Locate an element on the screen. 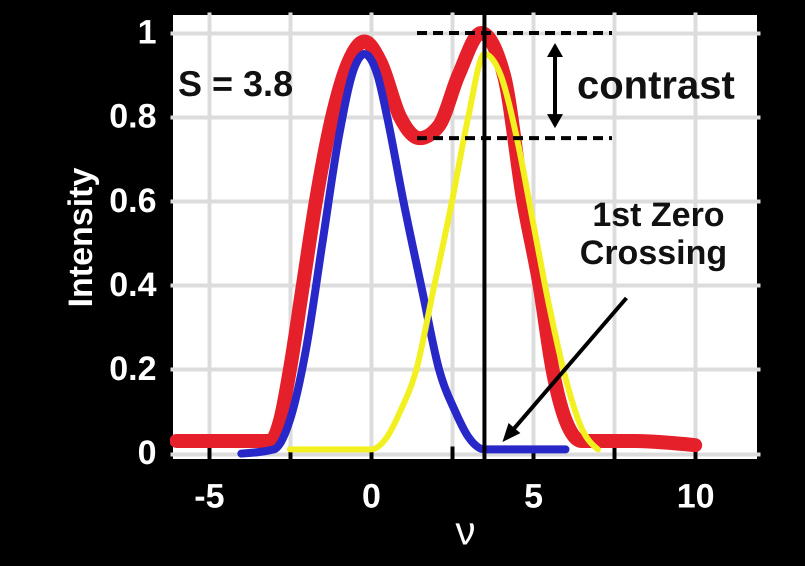 This screenshot has width=805, height=566. annotation: S = 3.8 is located at coordinates (236, 83).